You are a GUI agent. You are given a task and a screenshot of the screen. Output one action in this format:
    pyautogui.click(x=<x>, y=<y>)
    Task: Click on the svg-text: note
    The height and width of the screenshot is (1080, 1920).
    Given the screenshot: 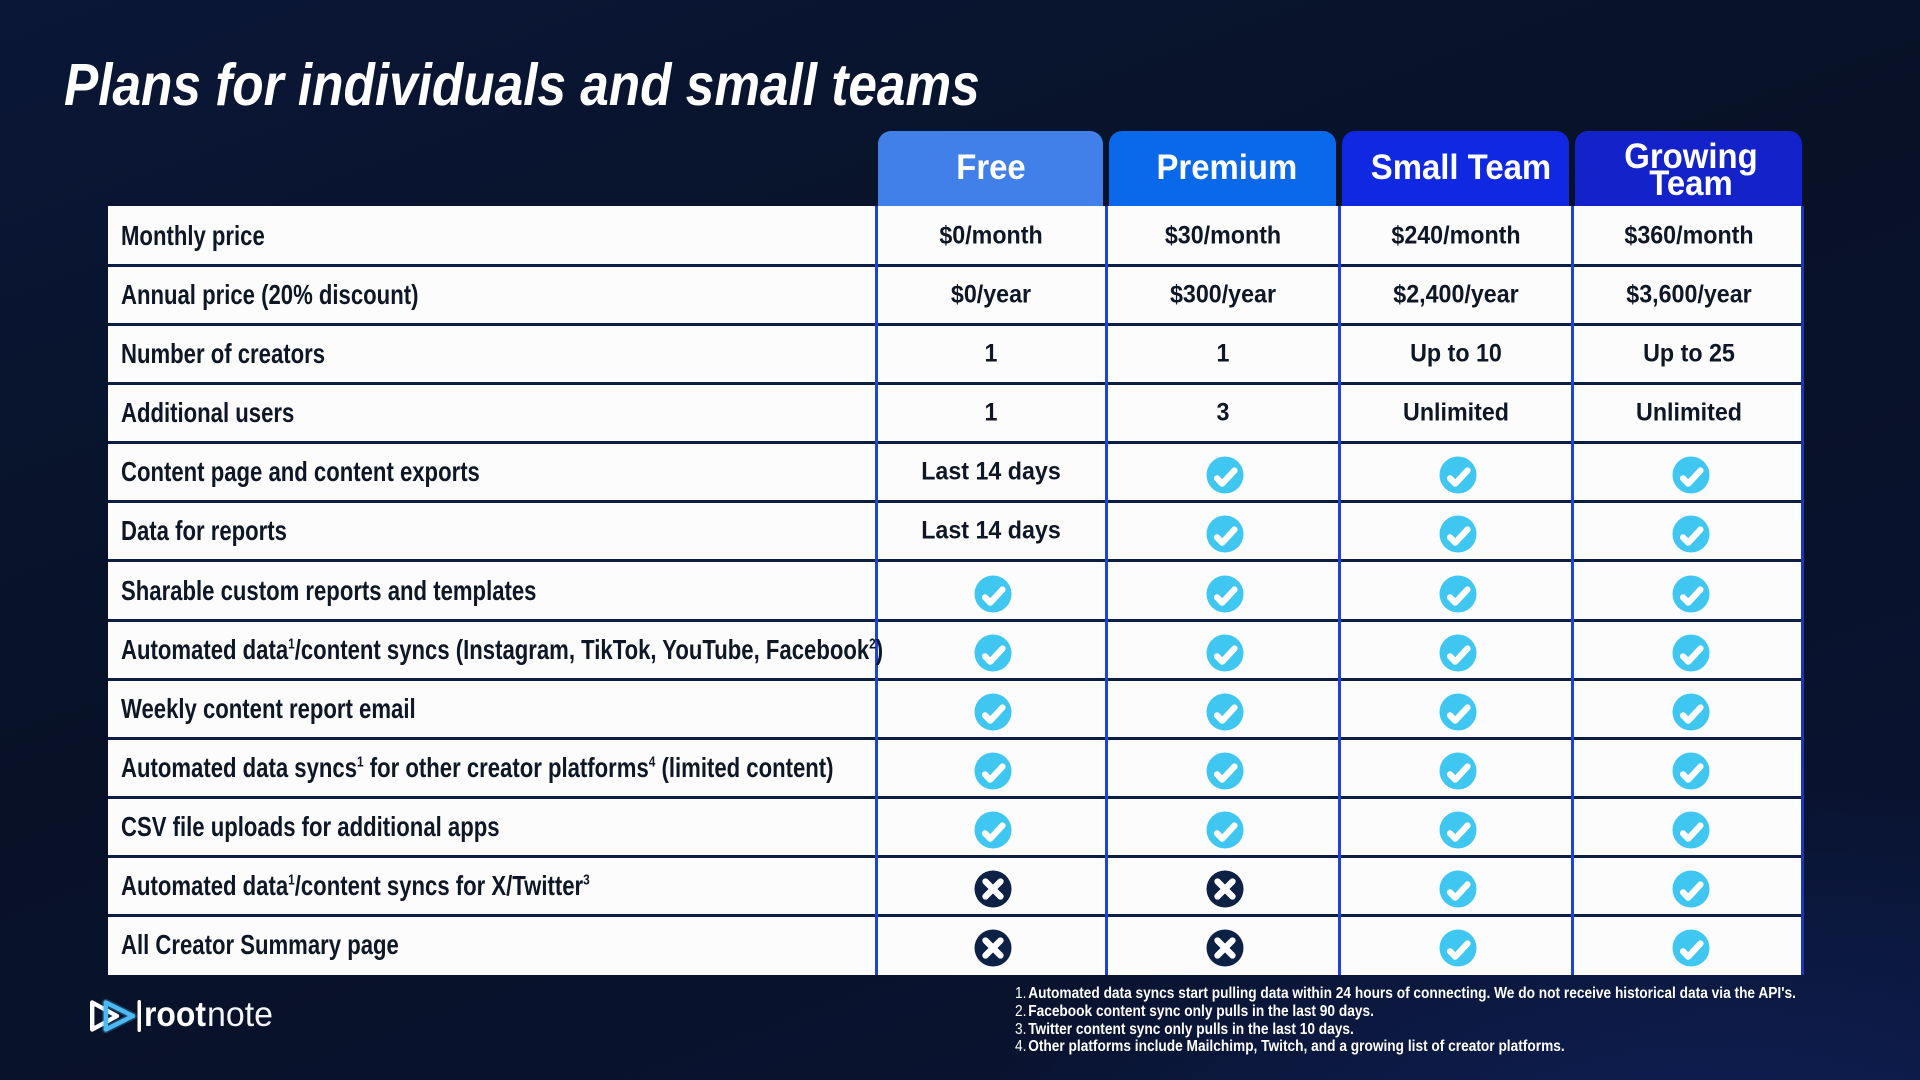 What is the action you would take?
    pyautogui.click(x=240, y=1015)
    